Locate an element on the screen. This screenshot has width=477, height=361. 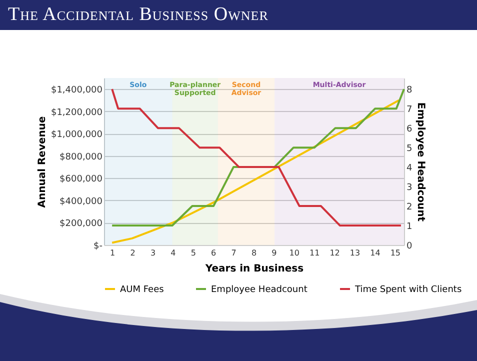
x-tick-label: 11 is located at coordinates (315, 253).